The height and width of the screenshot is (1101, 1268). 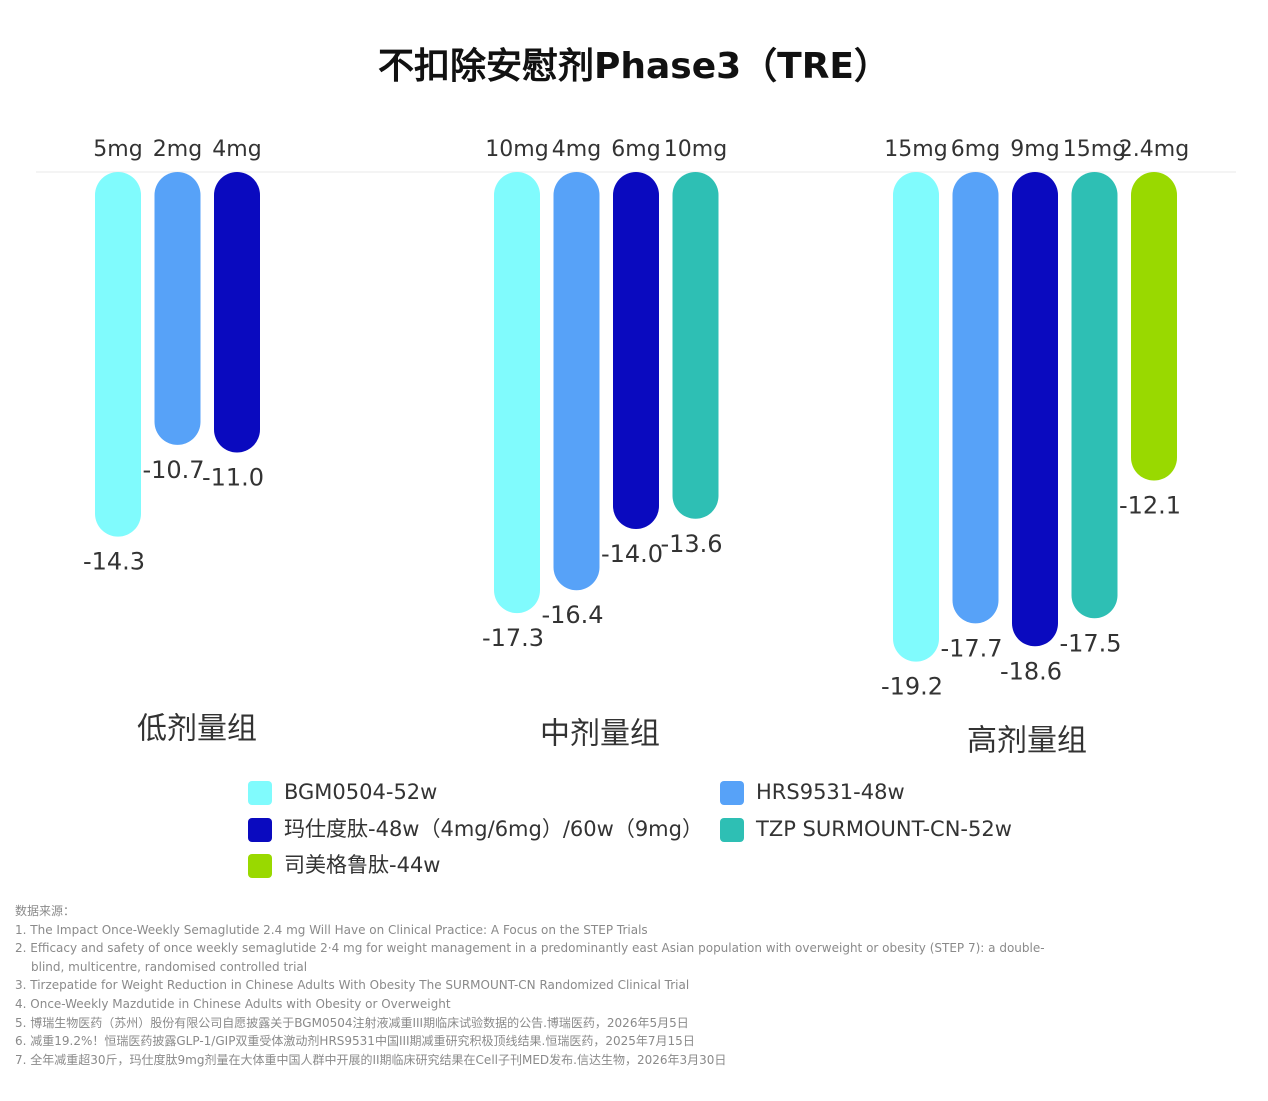 What do you see at coordinates (632, 554) in the screenshot?
I see `value-label: -14.0` at bounding box center [632, 554].